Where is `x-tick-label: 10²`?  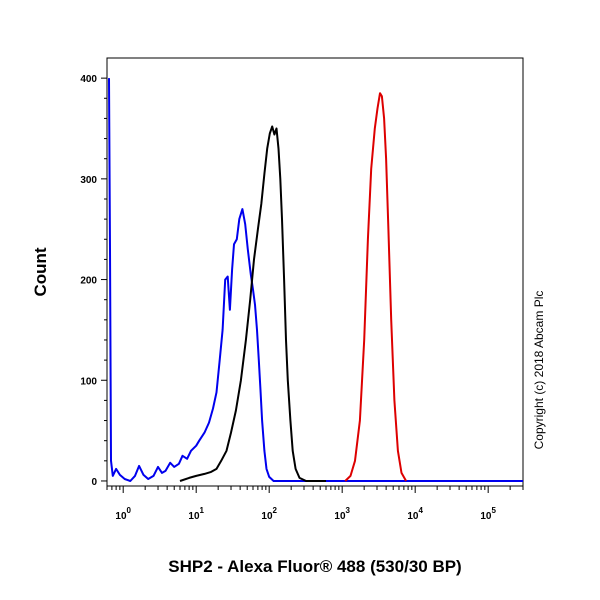
x-tick-label: 10² is located at coordinates (269, 514).